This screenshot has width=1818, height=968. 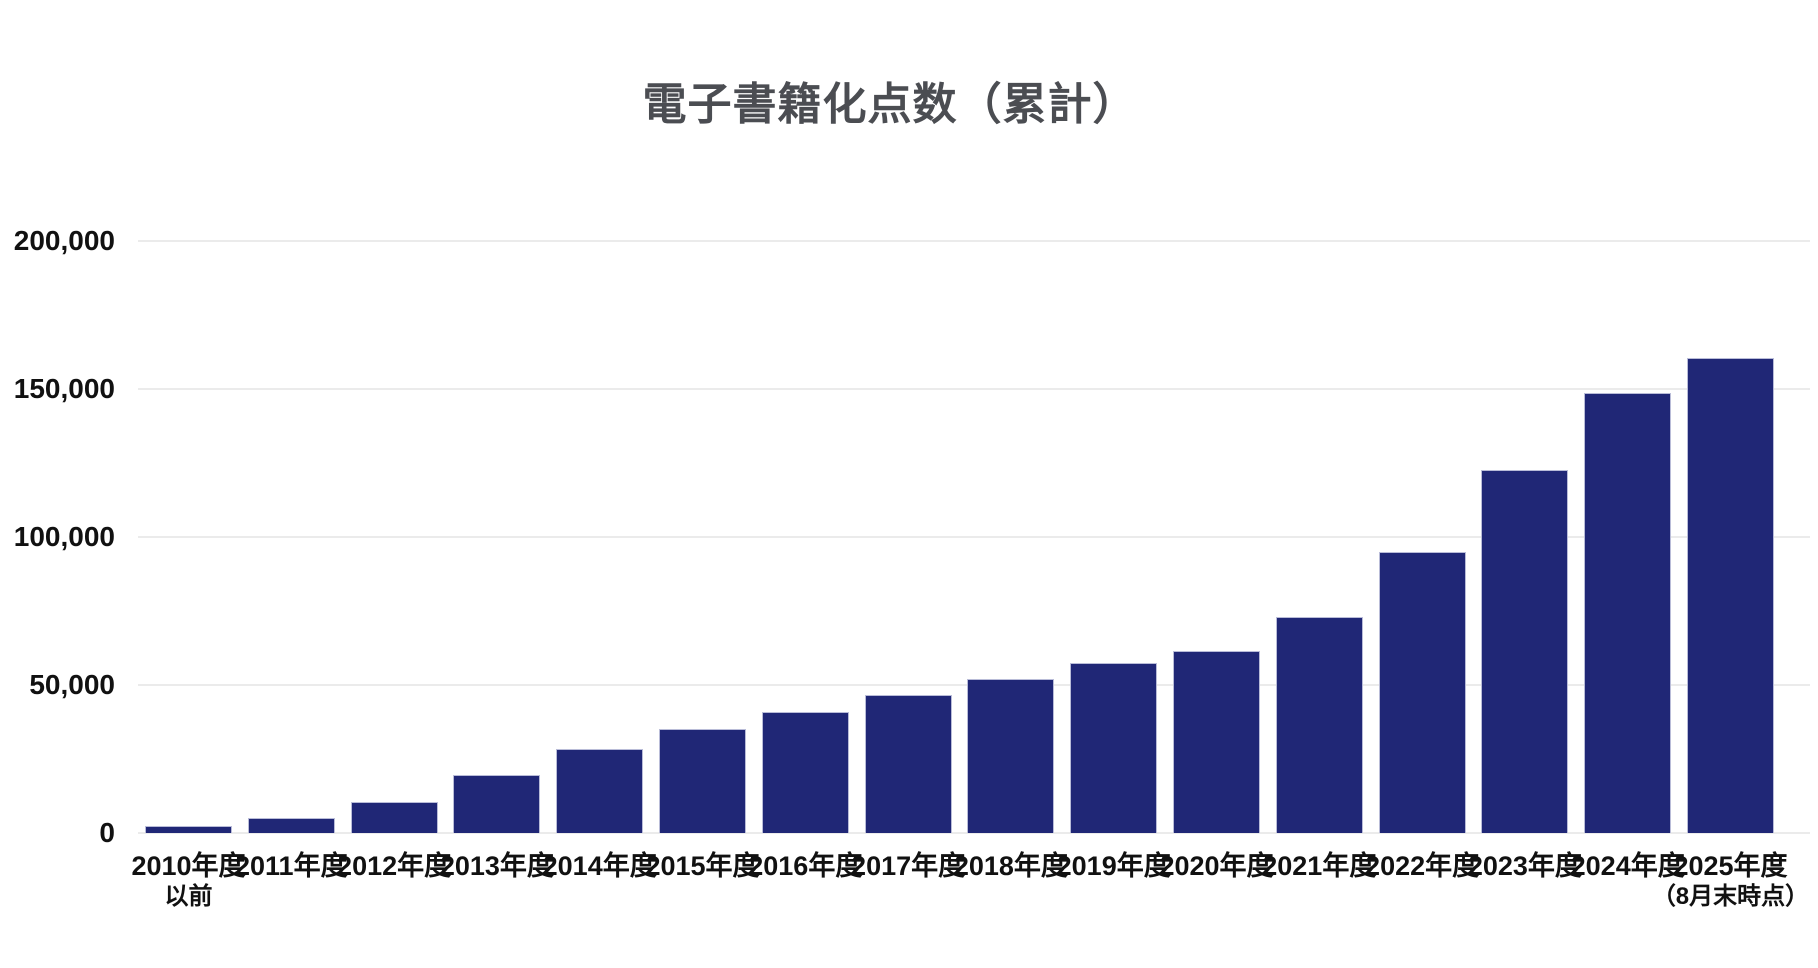 I want to click on x-tick-label-main: 2022年度, so click(x=1422, y=866).